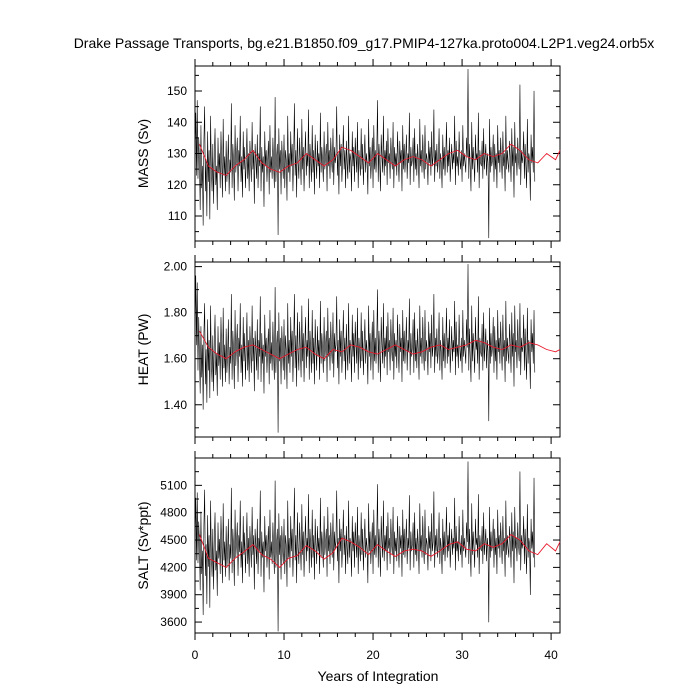  I want to click on salt-ytick-label: 3900, so click(173, 595).